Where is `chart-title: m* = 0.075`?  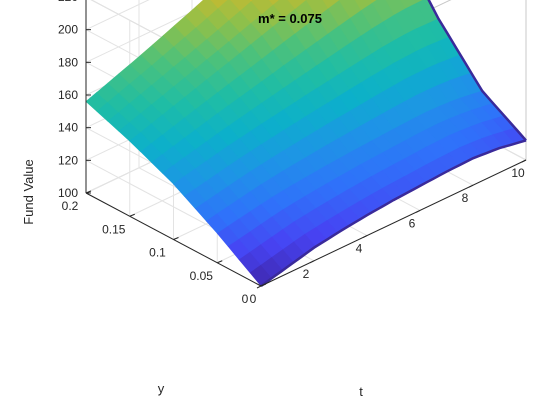
chart-title: m* = 0.075 is located at coordinates (290, 18).